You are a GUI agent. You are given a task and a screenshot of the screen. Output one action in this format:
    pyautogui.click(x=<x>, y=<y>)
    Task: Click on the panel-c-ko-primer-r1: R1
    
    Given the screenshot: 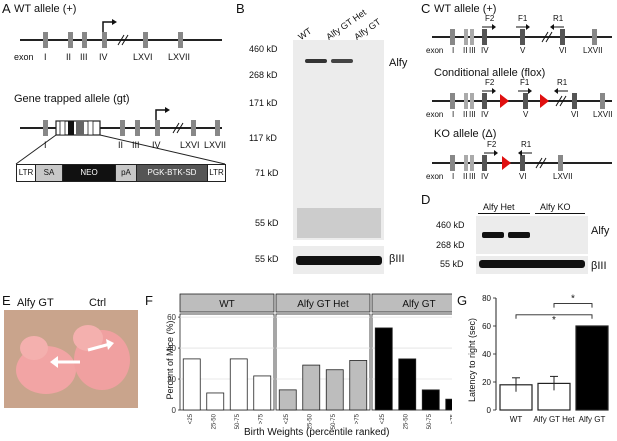 What is the action you would take?
    pyautogui.click(x=526, y=144)
    